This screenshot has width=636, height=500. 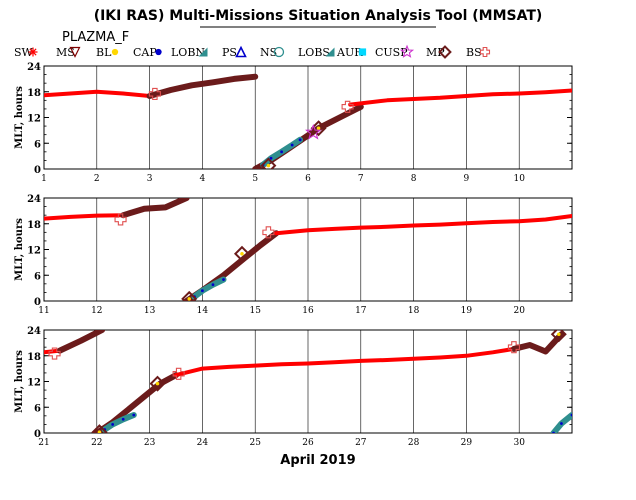 What do you see at coordinates (308, 443) in the screenshot?
I see `x-tick-label: 26` at bounding box center [308, 443].